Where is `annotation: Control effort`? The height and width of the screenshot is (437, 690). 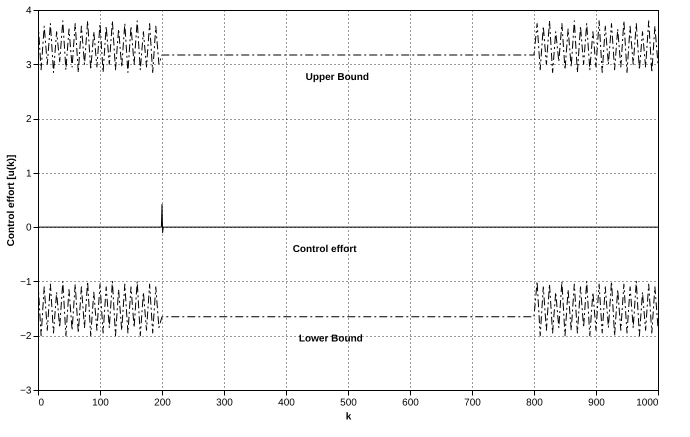 annotation: Control effort is located at coordinates (325, 250).